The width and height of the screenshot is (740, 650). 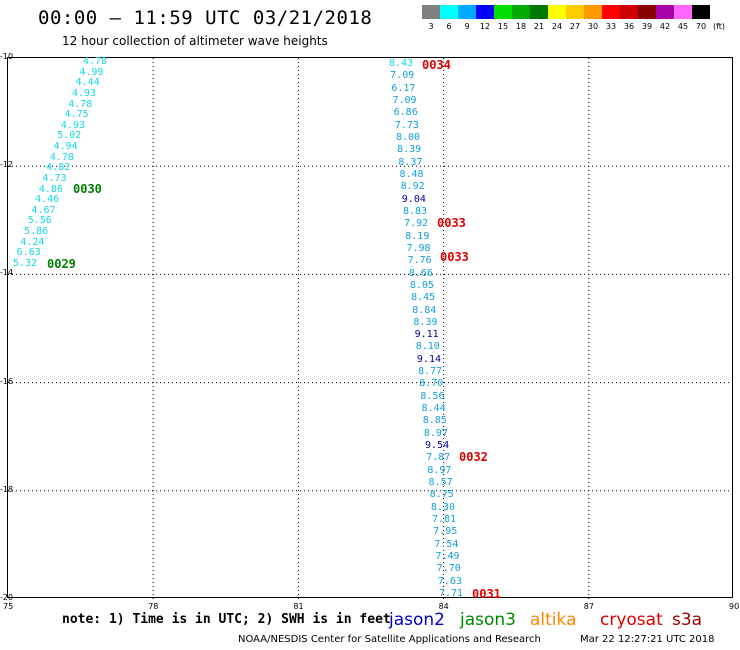 What do you see at coordinates (69, 136) in the screenshot?
I see `wave-height-value: 5.02` at bounding box center [69, 136].